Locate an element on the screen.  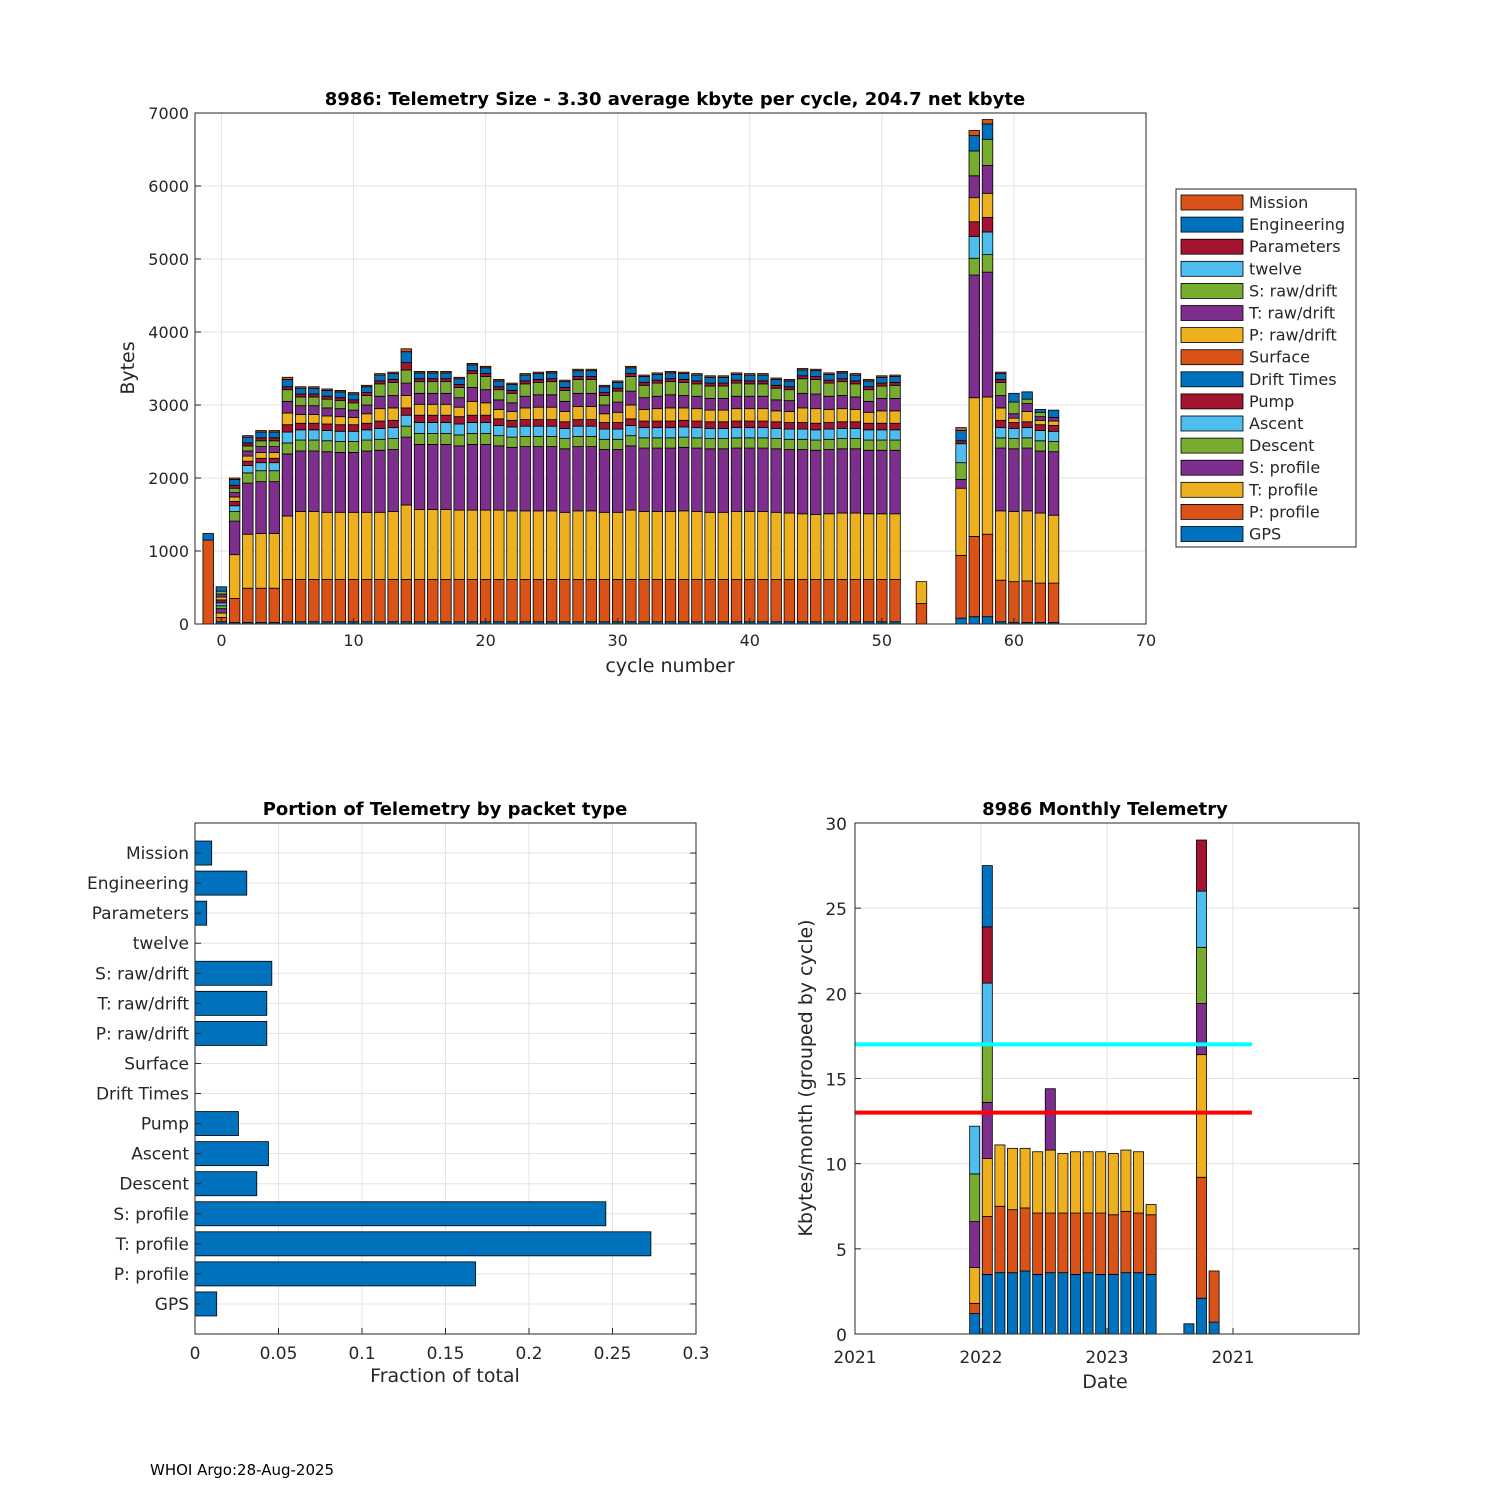
chart1-legend-label: Ascent is located at coordinates (1276, 423).